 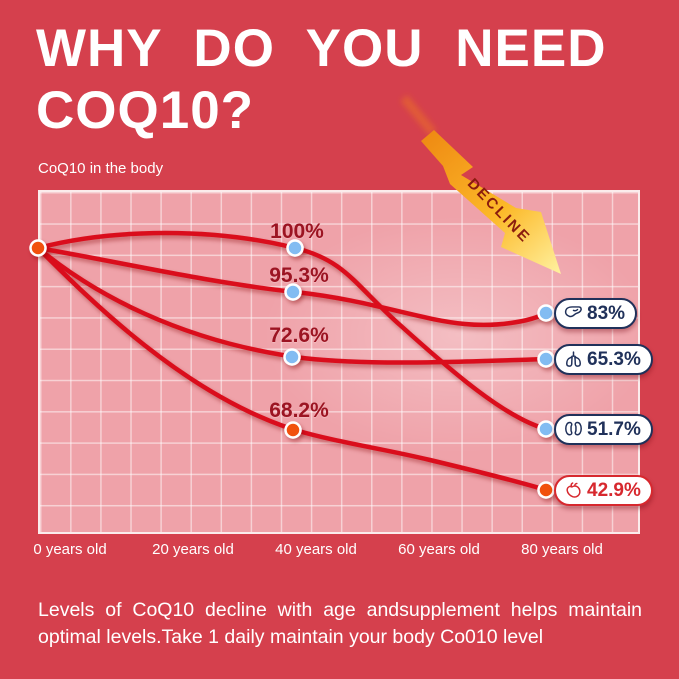 What do you see at coordinates (38, 248) in the screenshot?
I see `data-point-origin` at bounding box center [38, 248].